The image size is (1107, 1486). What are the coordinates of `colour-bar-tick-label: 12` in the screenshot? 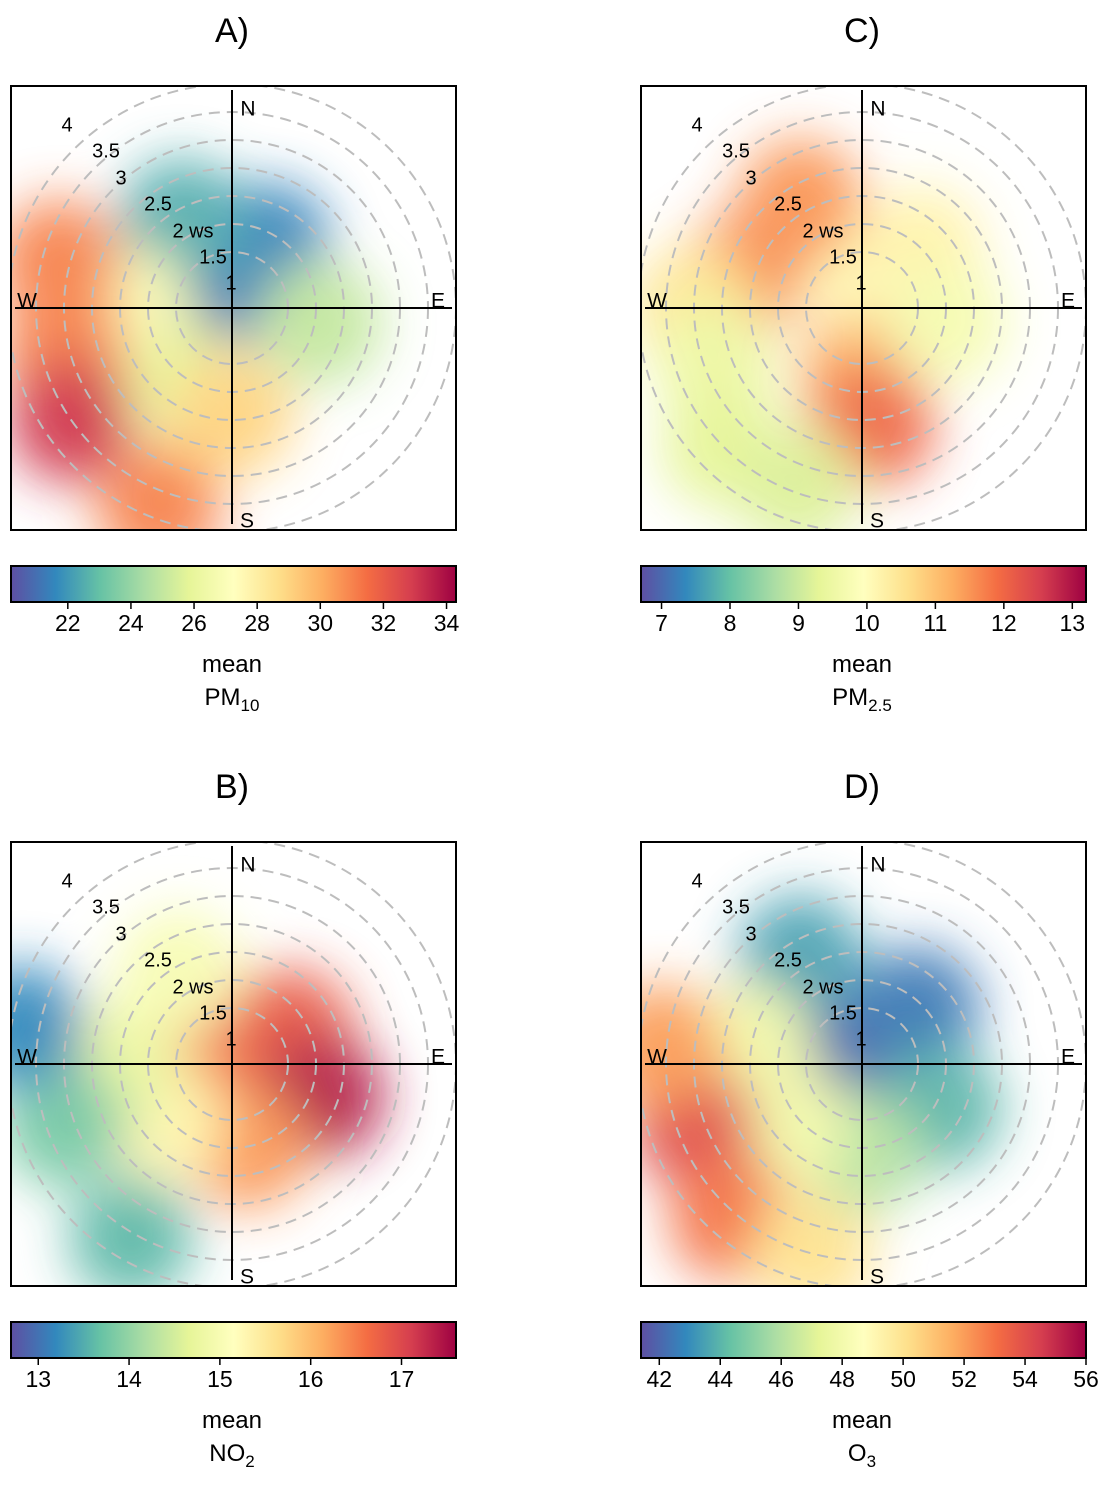 It's located at (1004, 623).